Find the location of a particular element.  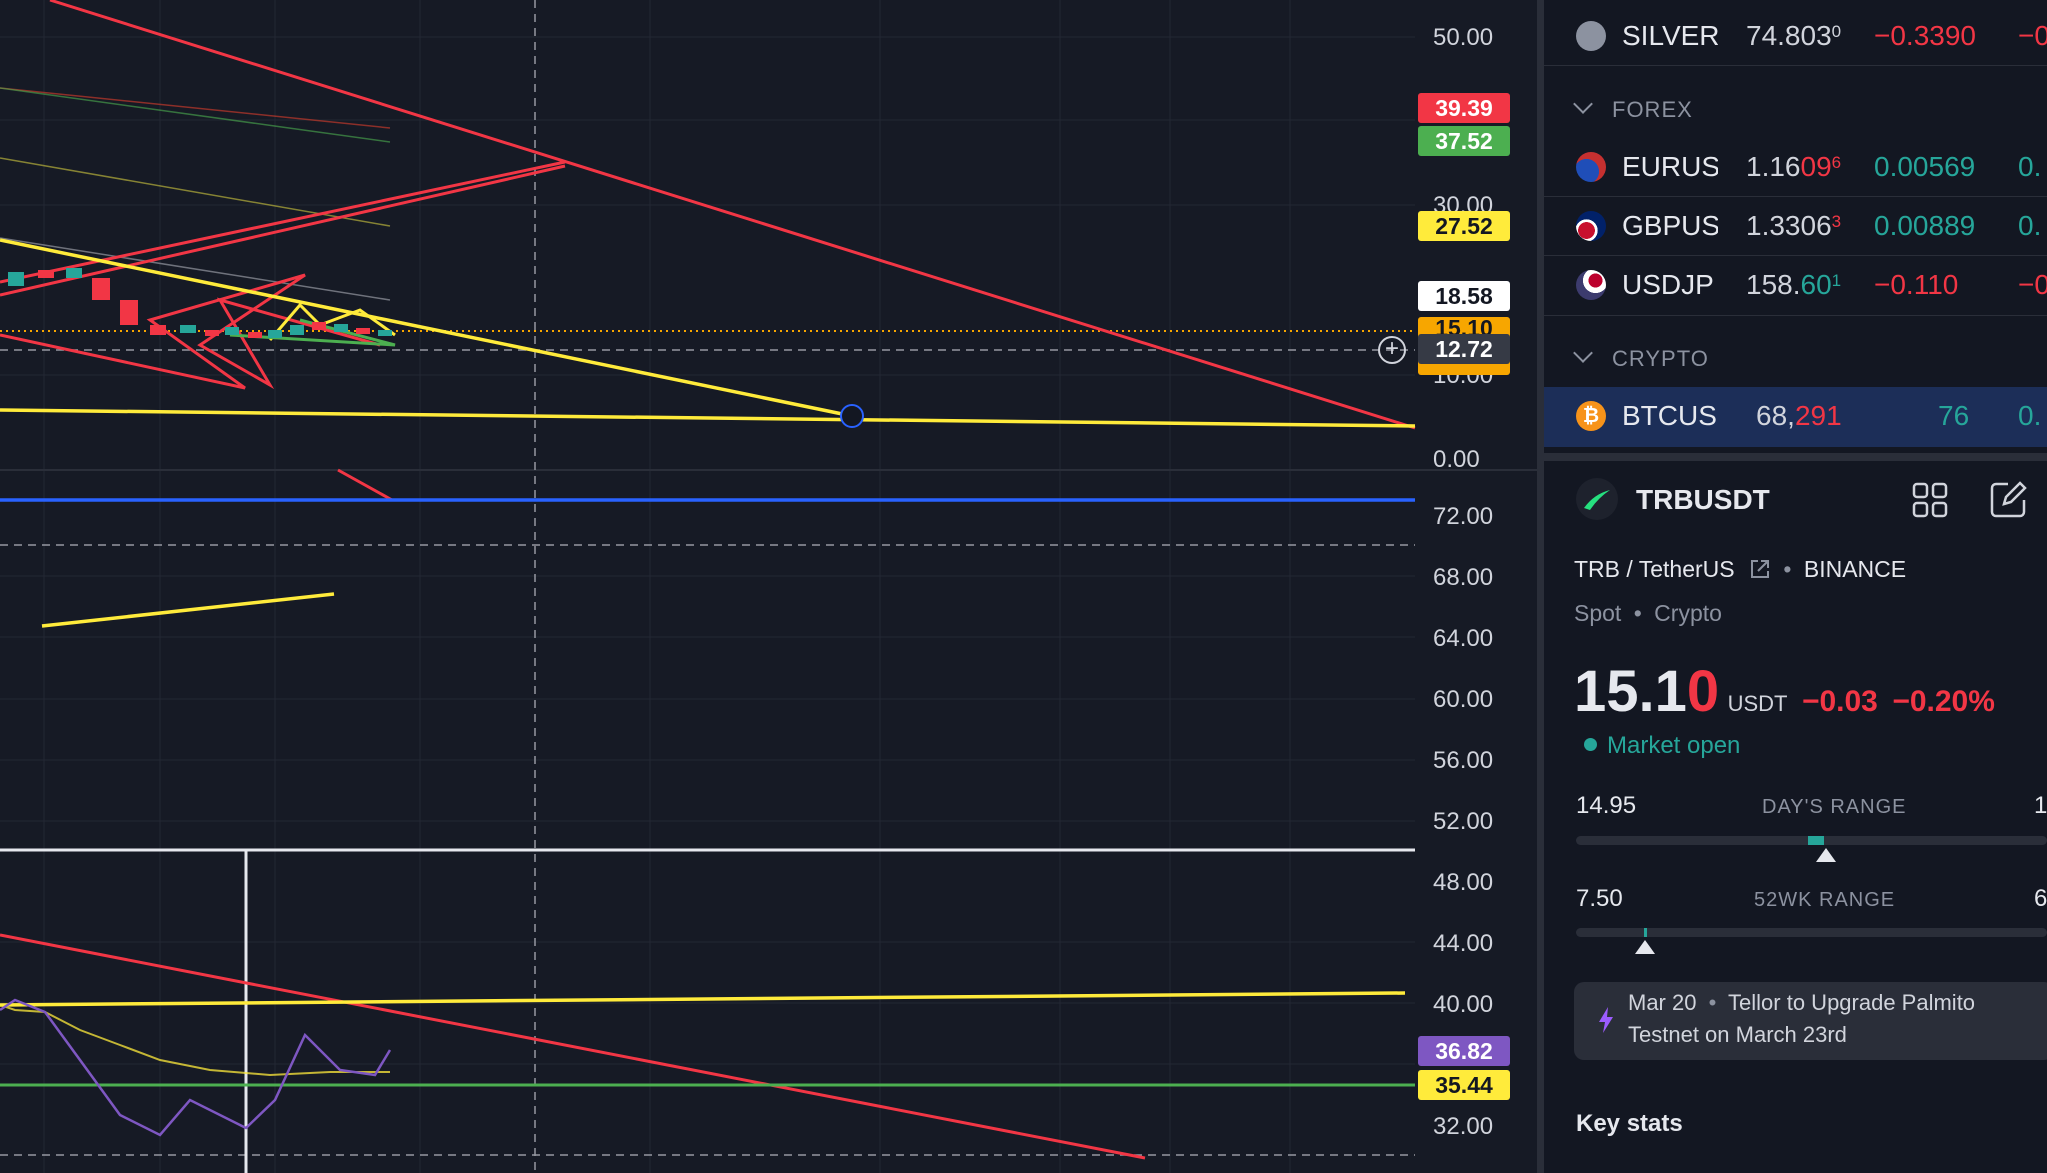

last-dim: 291 is located at coordinates (1818, 415).